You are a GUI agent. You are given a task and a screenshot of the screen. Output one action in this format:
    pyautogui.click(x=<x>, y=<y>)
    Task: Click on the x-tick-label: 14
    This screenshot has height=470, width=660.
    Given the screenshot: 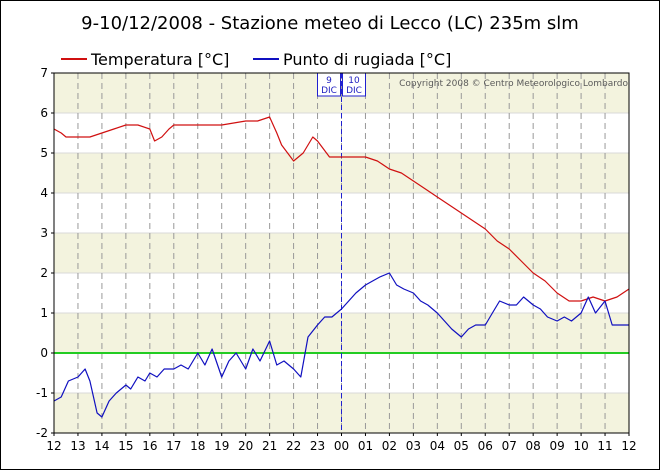 What is the action you would take?
    pyautogui.click(x=101, y=446)
    